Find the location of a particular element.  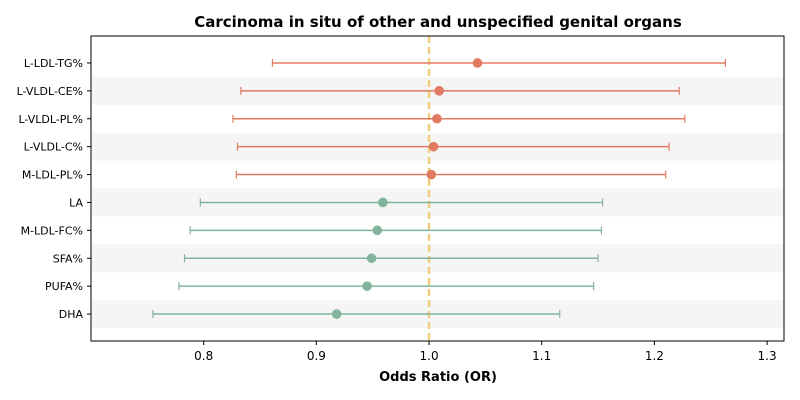

y-tick-label: PUFA% is located at coordinates (64, 286).